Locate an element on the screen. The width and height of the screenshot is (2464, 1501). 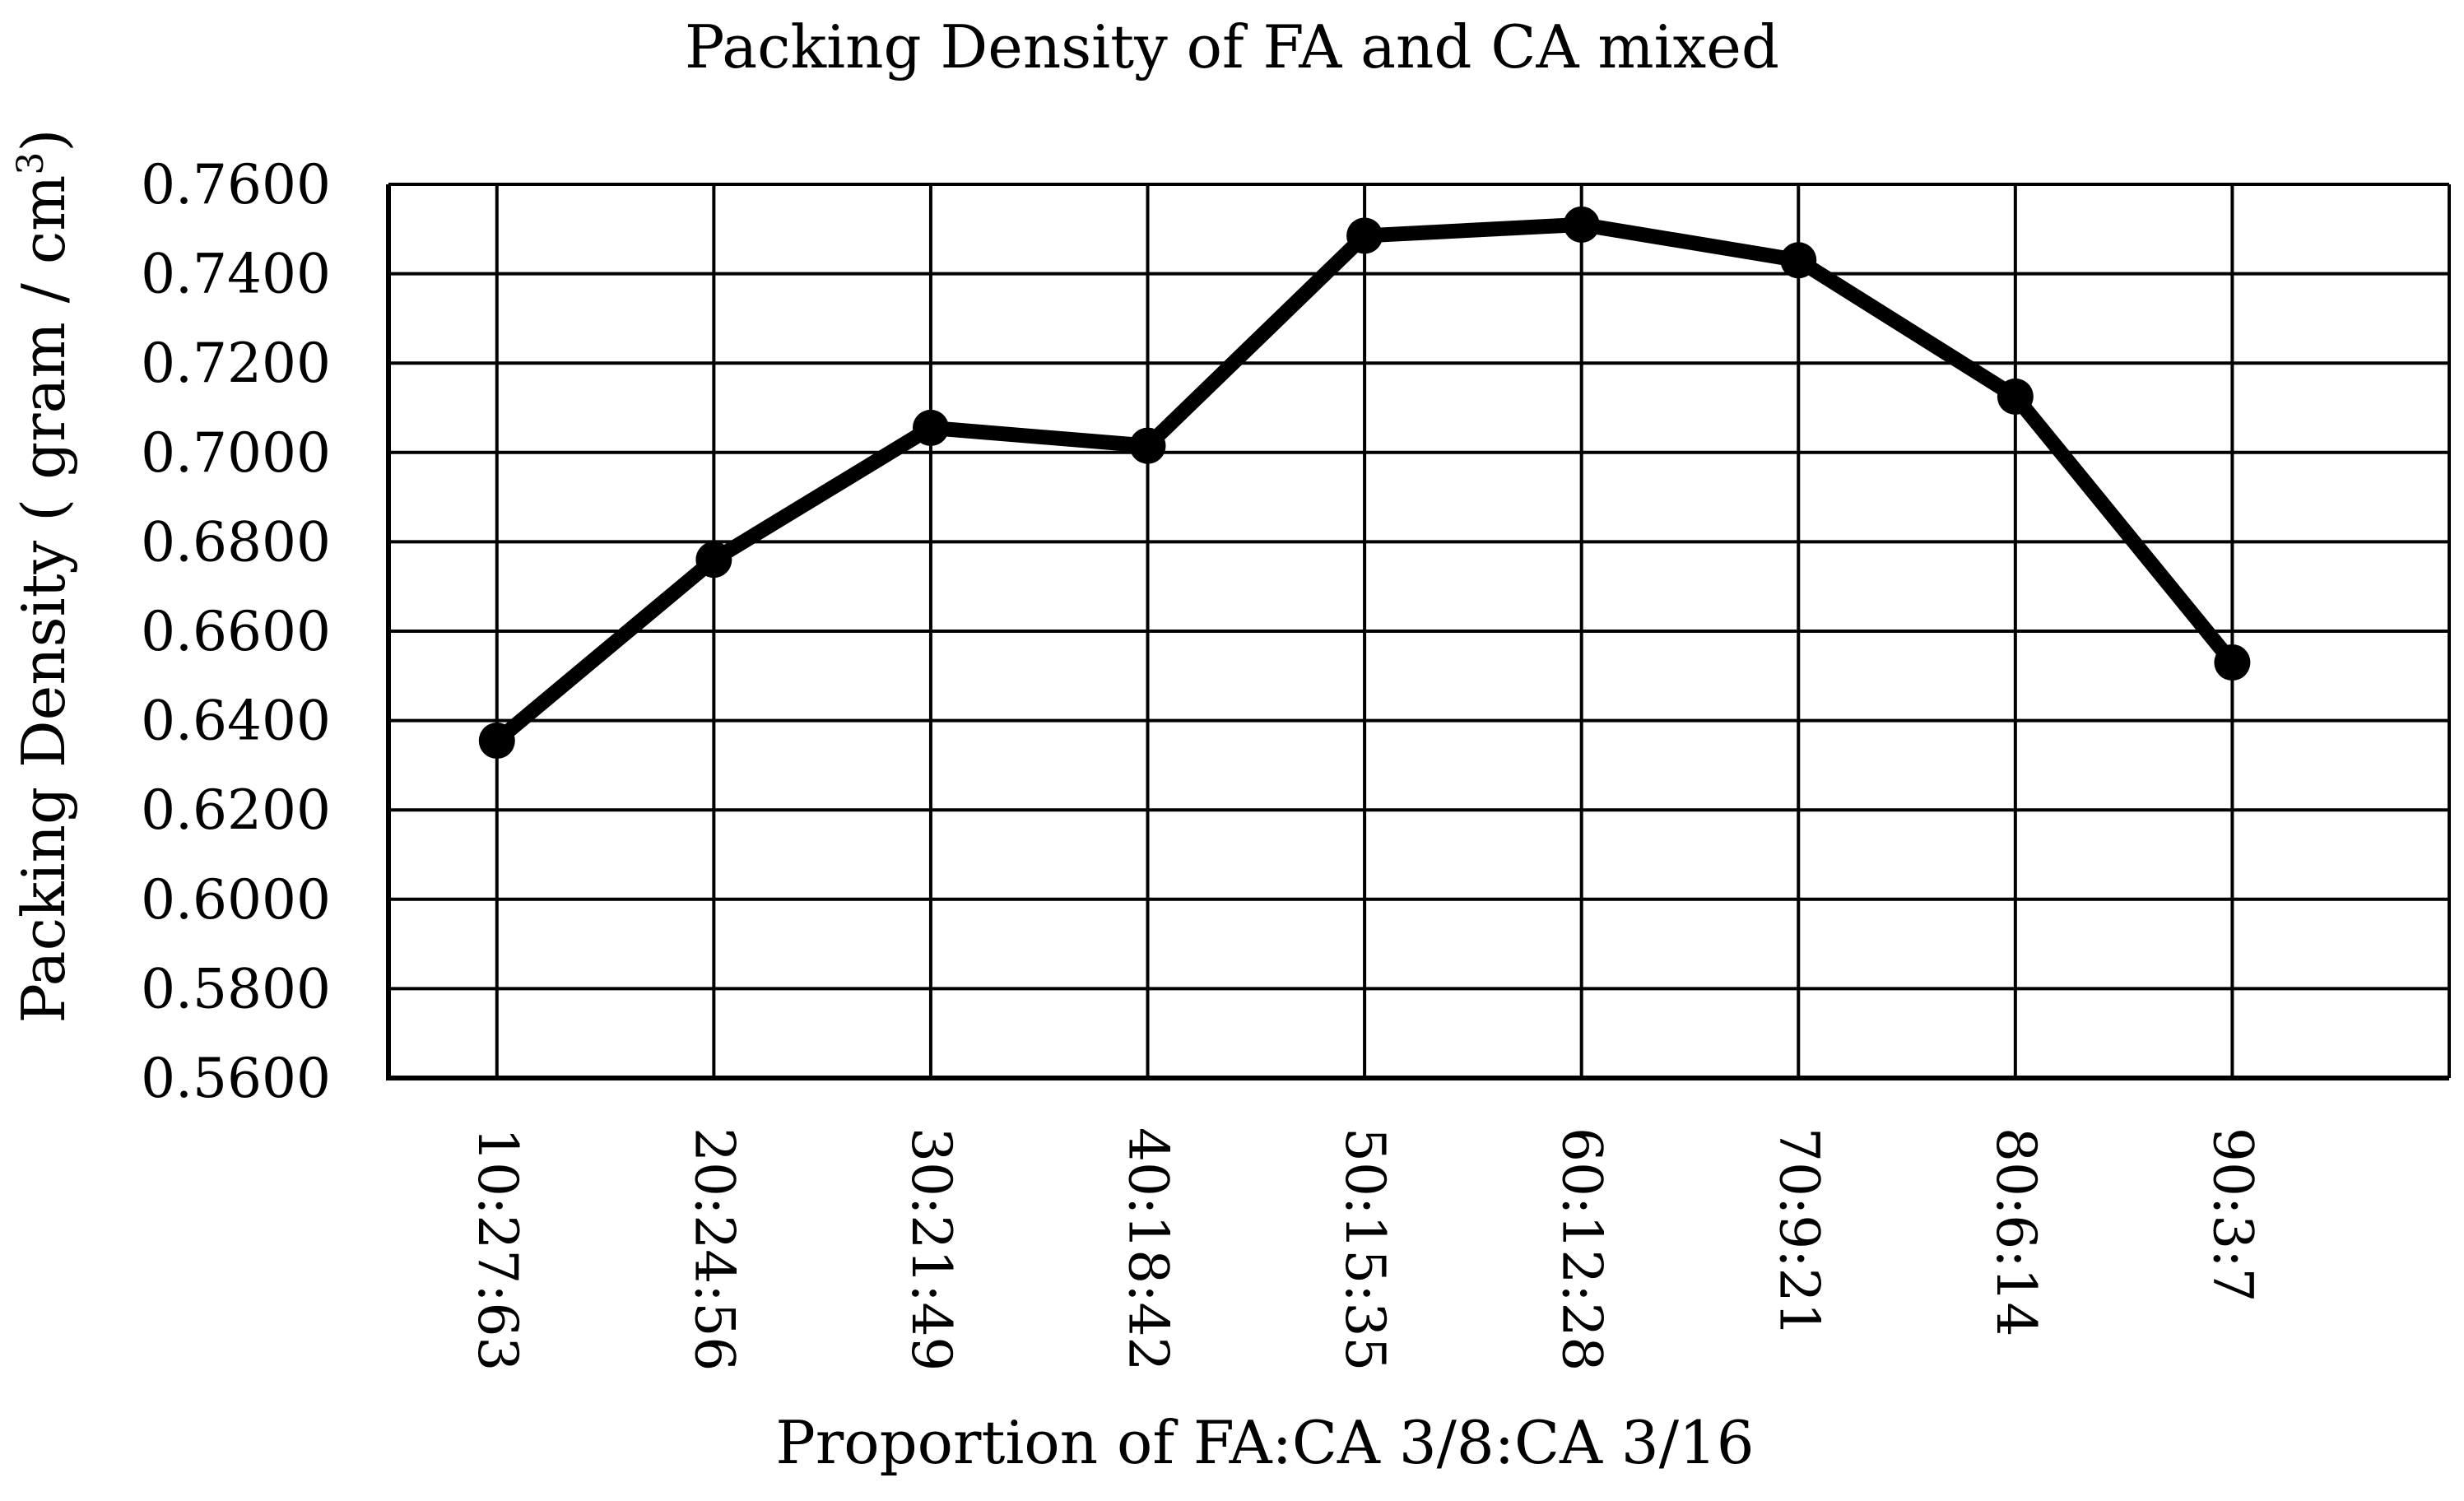
x-tick-label: 70:9:21 is located at coordinates (1798, 1231).